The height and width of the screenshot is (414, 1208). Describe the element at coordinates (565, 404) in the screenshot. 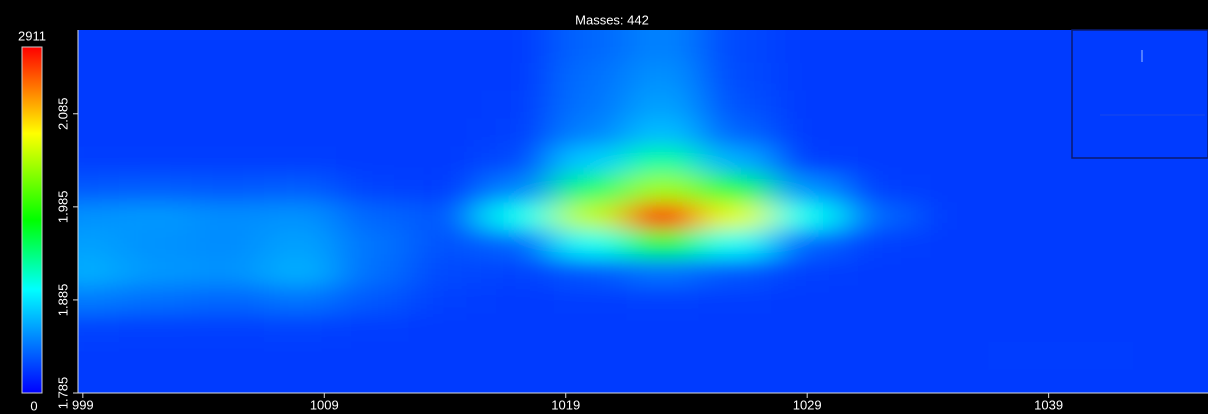

I see `x-tick-label: 1019` at that location.